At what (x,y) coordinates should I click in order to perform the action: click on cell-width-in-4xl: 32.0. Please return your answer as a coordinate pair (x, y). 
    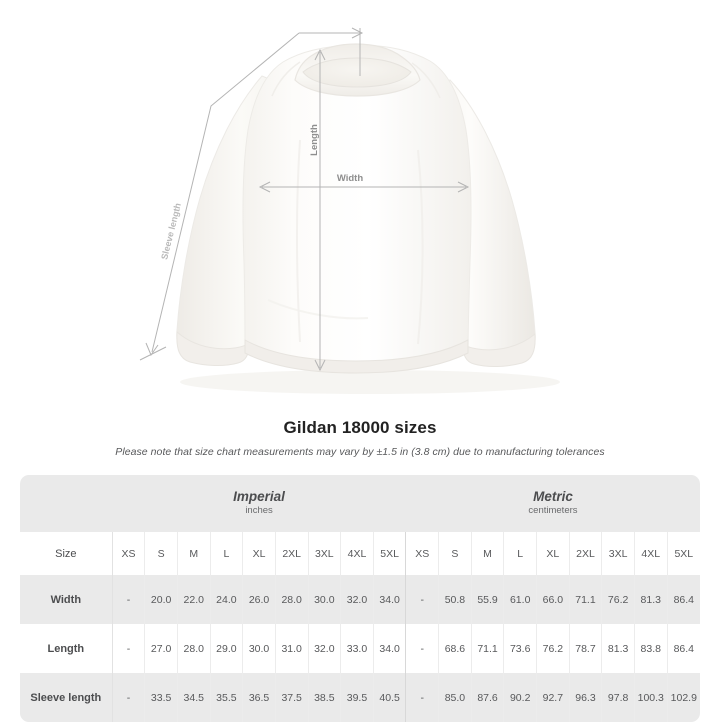
    Looking at the image, I should click on (357, 599).